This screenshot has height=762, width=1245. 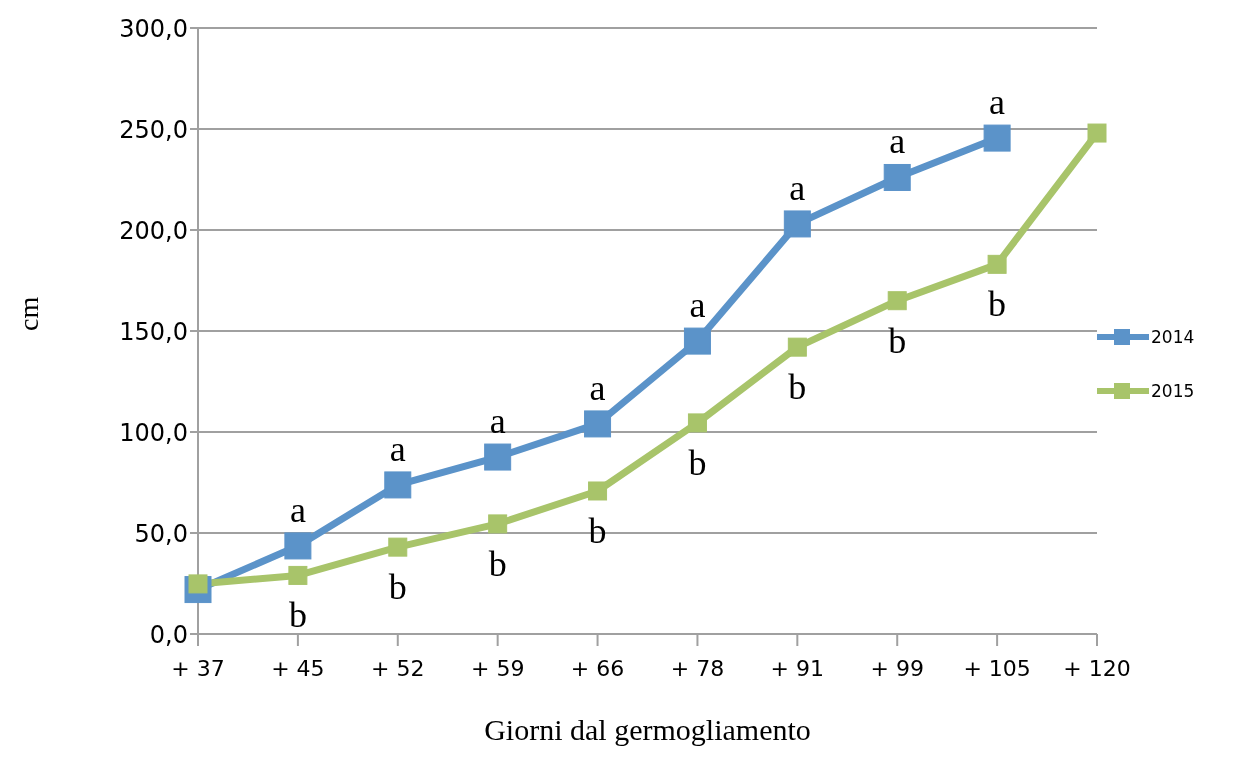 I want to click on y-tick-label: 150,0, so click(x=153, y=331).